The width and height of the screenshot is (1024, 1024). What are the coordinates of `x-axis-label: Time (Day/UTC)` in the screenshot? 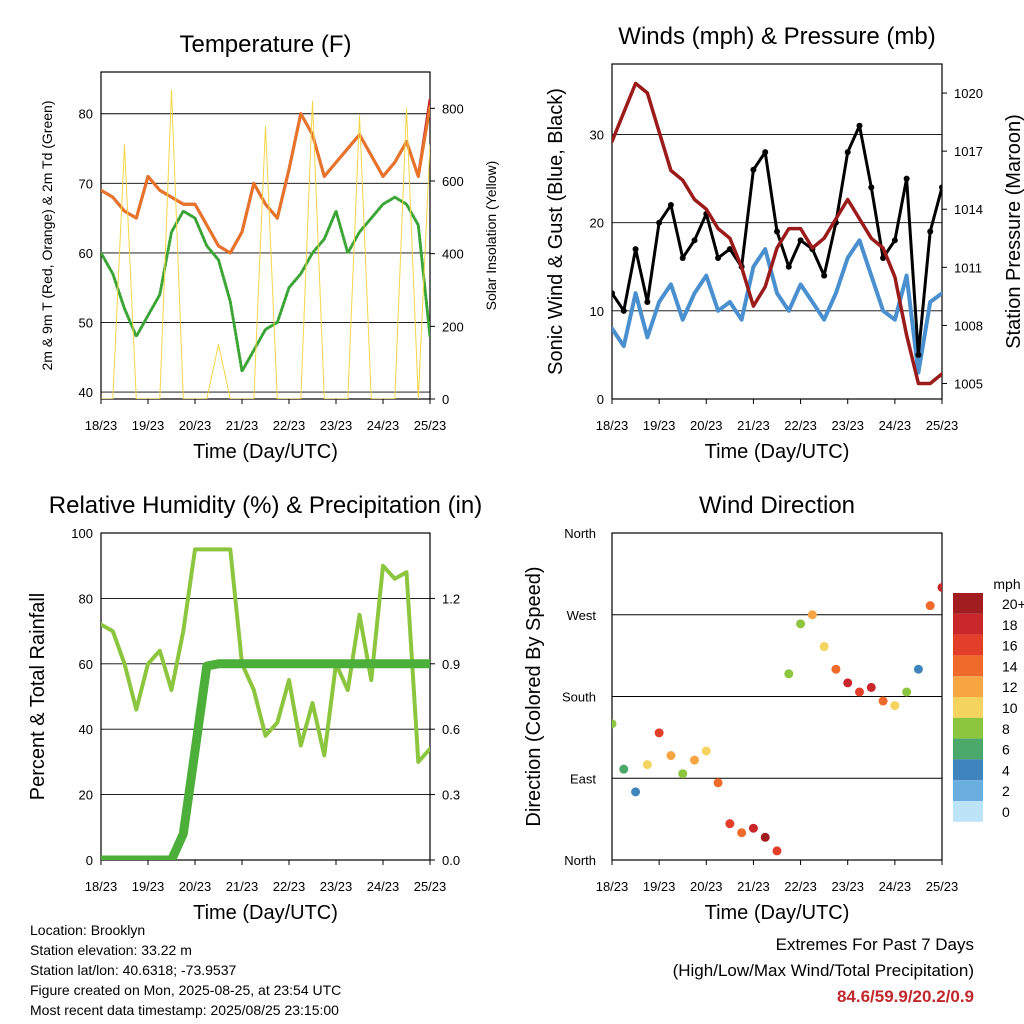 It's located at (777, 913).